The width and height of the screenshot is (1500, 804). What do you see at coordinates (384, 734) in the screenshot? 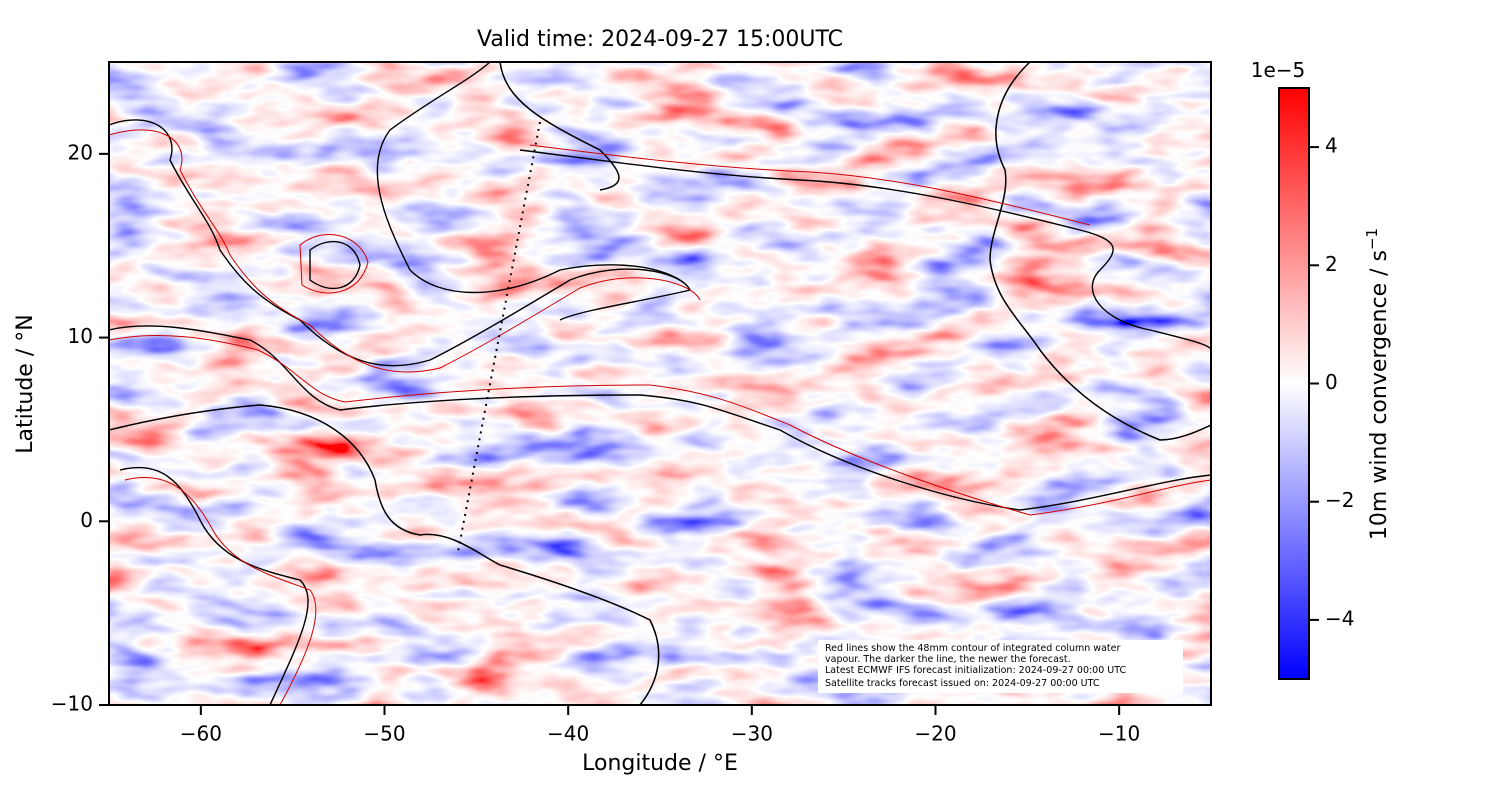
I see `x-tick-label: −50` at bounding box center [384, 734].